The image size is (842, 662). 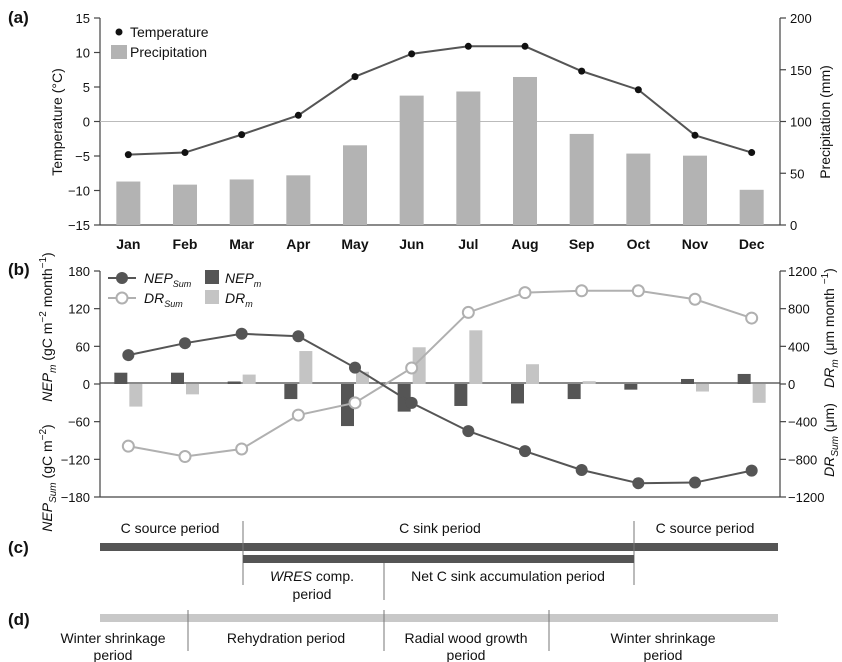 I want to click on d-rehydration: Rehydration period, so click(x=286, y=638).